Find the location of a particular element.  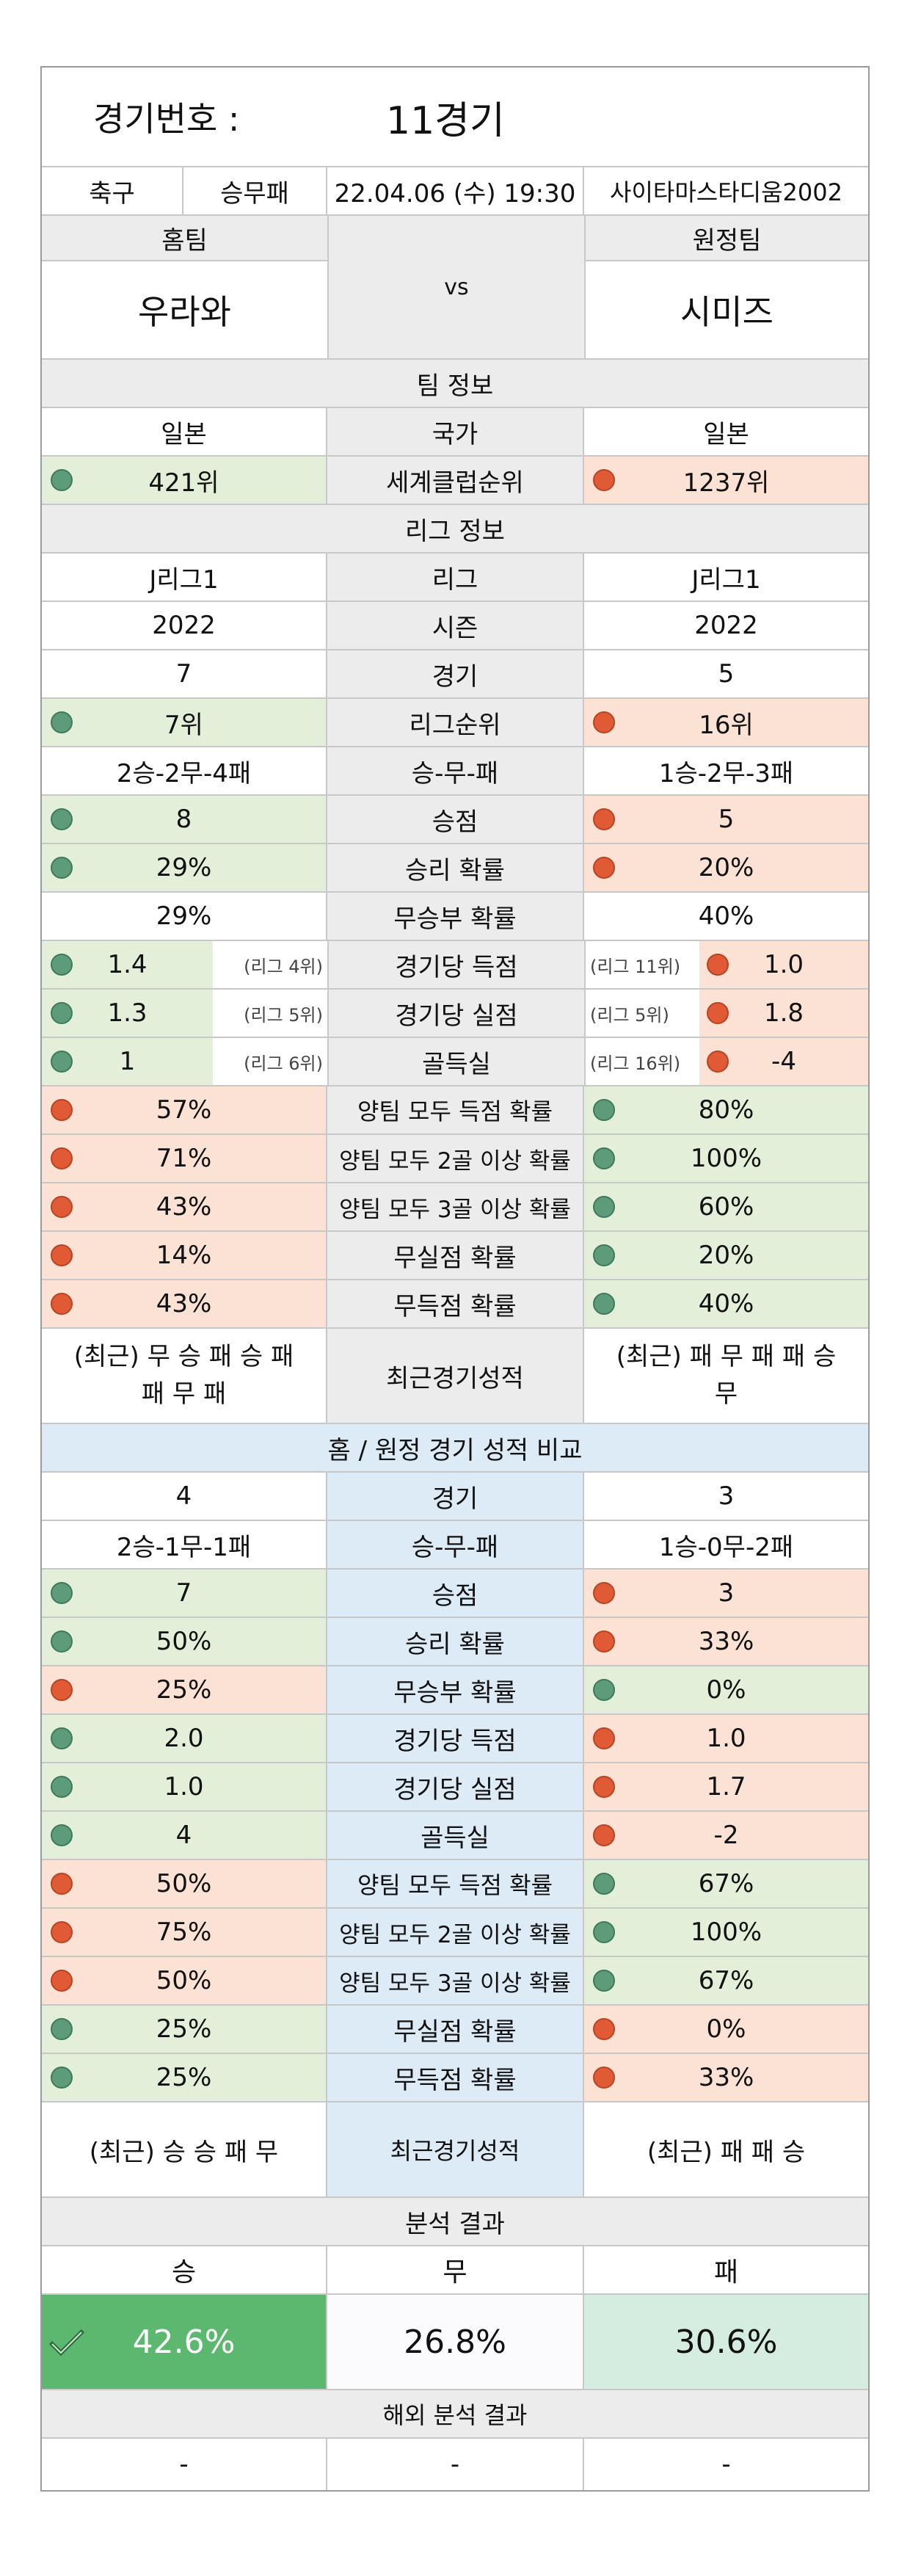

analysis-title-row: 분석 결과 is located at coordinates (455, 2222).